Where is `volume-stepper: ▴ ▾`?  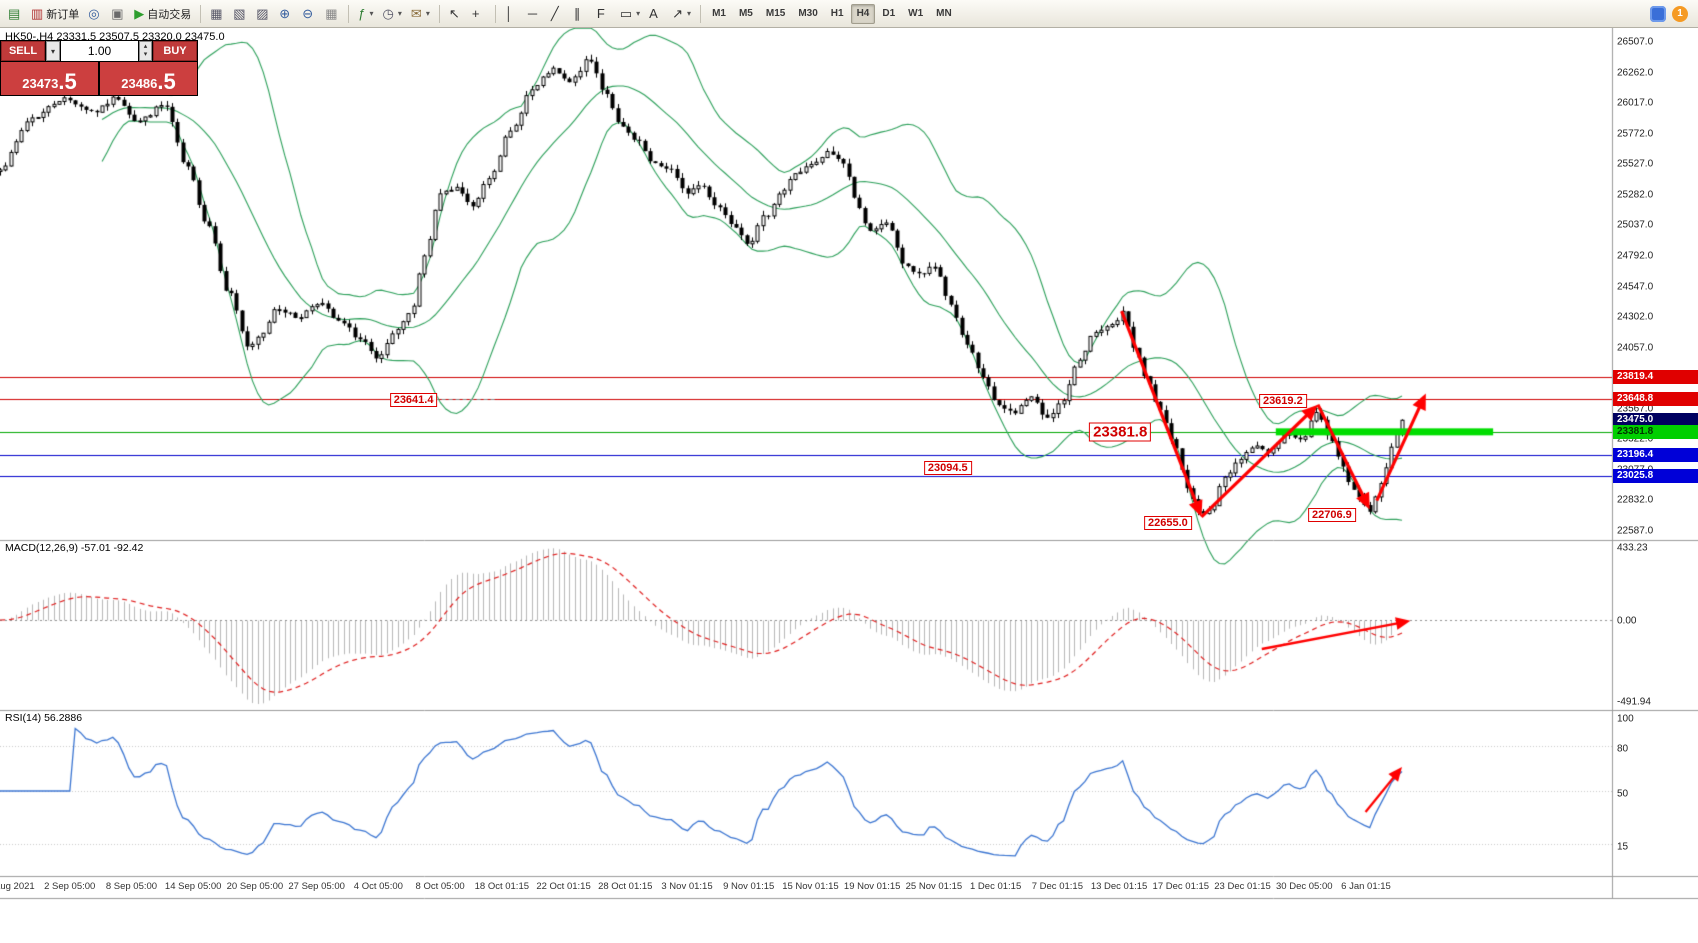 volume-stepper: ▴ ▾ is located at coordinates (145, 51).